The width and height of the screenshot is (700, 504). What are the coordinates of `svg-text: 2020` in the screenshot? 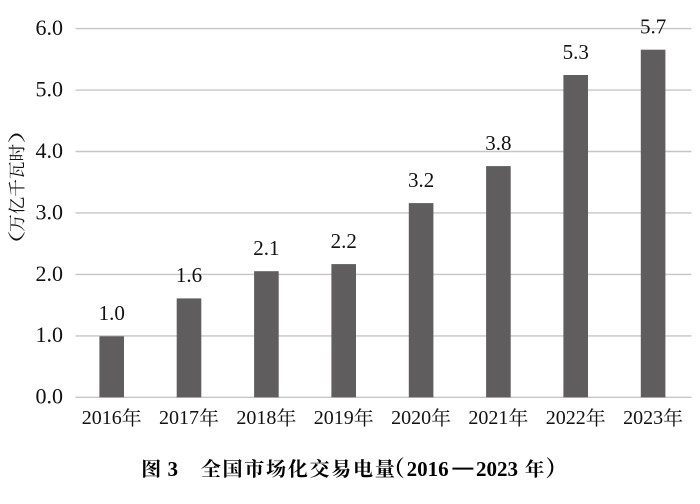 It's located at (411, 418).